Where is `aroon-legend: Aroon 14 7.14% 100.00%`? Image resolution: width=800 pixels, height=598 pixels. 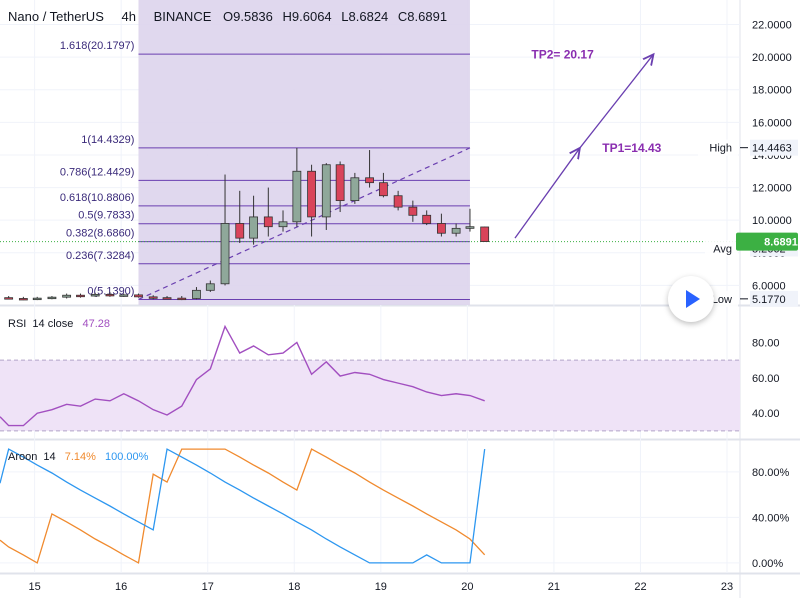 aroon-legend: Aroon 14 7.14% 100.00% is located at coordinates (78, 457).